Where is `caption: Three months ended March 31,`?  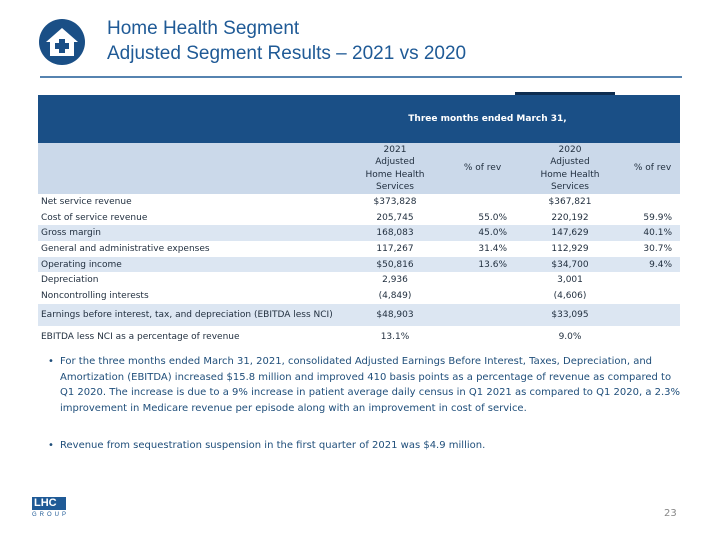
caption: Three months ended March 31, is located at coordinates (359, 119).